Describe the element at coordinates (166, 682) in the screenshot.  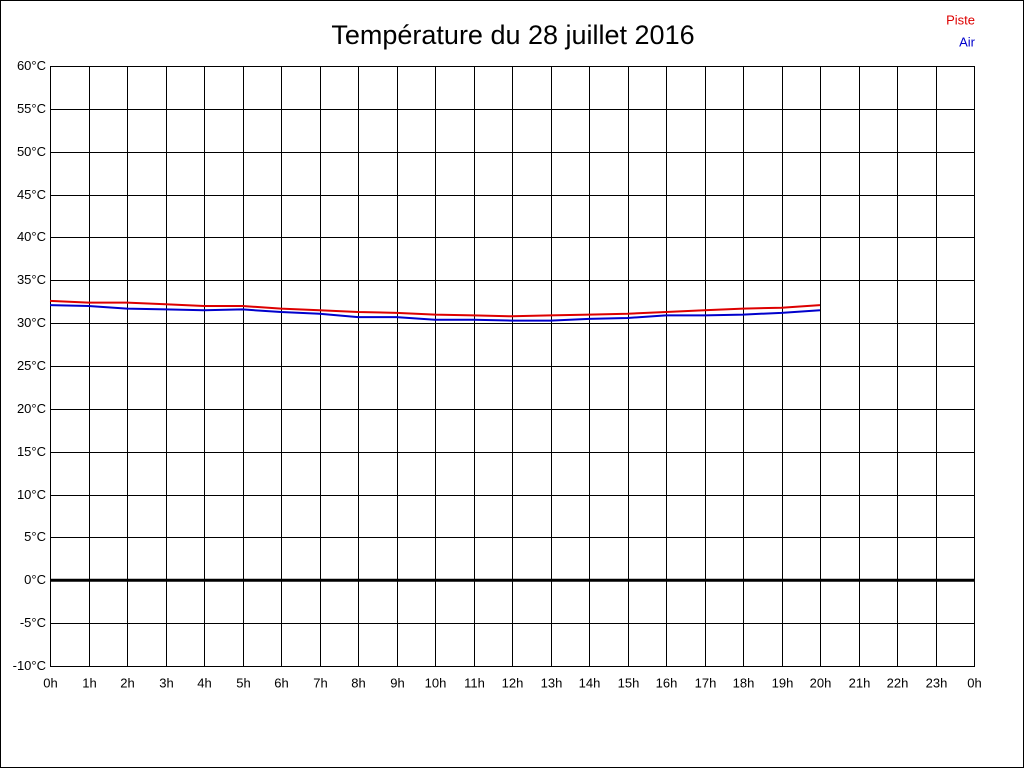
I see `x-tick-label: 3h` at that location.